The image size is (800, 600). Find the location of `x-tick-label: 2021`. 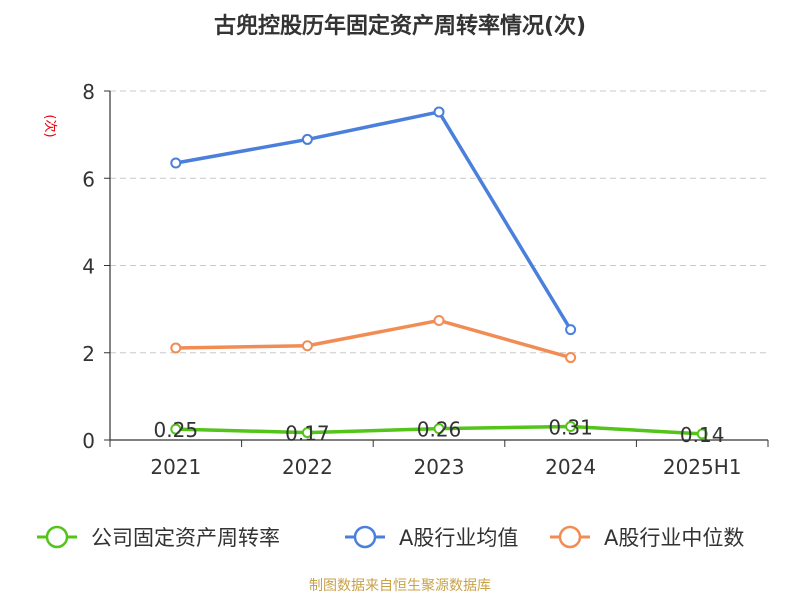

x-tick-label: 2021 is located at coordinates (175, 467).